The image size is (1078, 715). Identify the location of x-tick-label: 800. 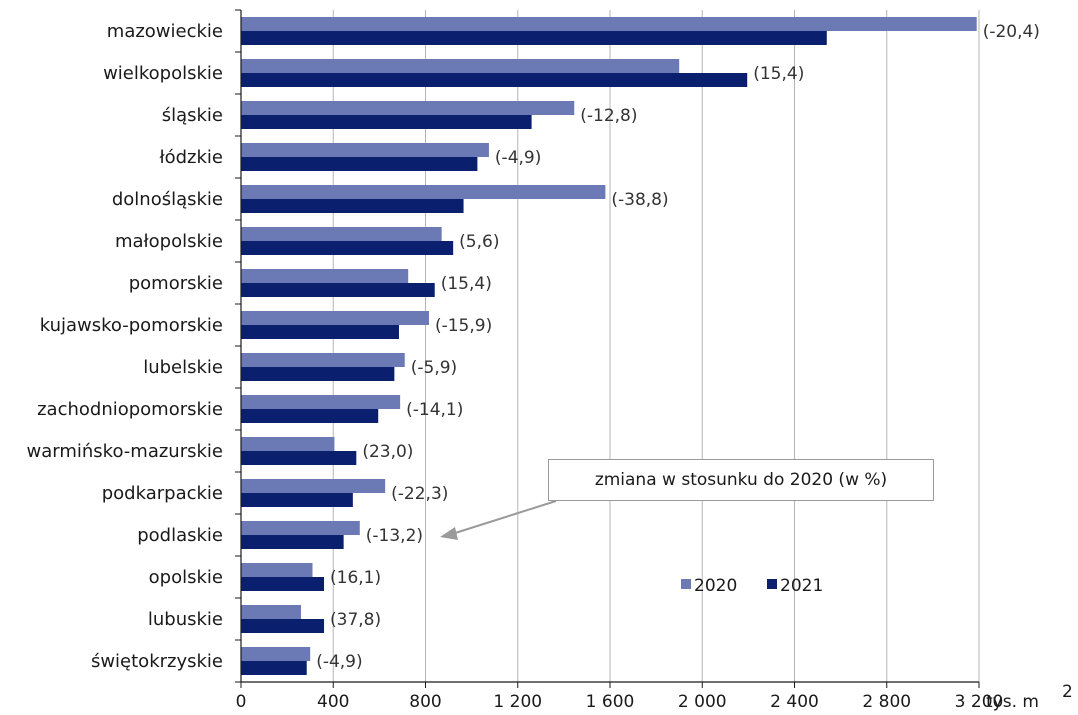
(425, 702).